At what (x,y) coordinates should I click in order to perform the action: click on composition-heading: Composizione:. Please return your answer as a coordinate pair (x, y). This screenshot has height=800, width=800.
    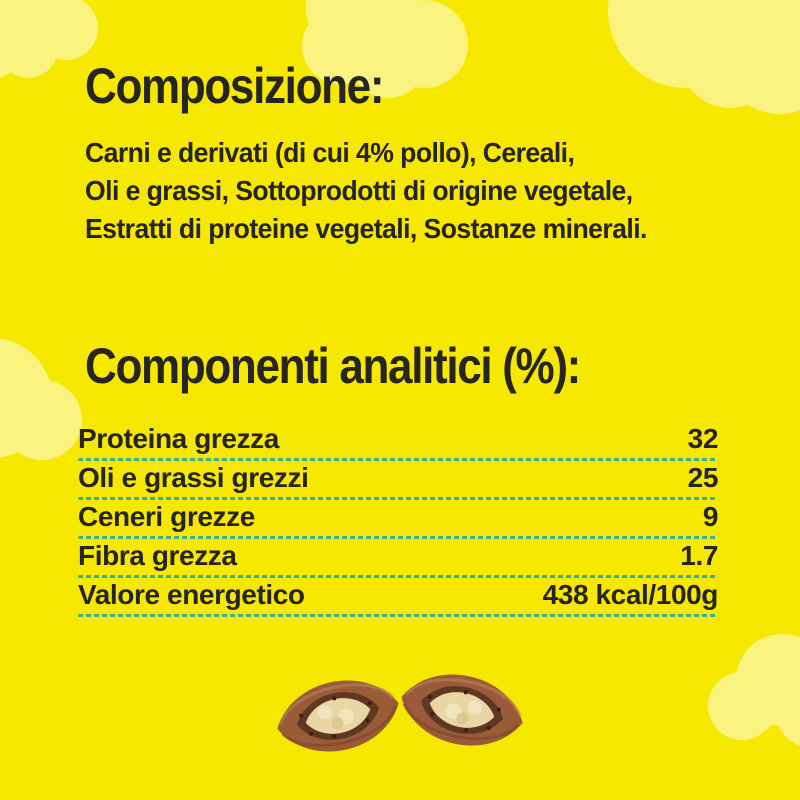
    Looking at the image, I should click on (234, 86).